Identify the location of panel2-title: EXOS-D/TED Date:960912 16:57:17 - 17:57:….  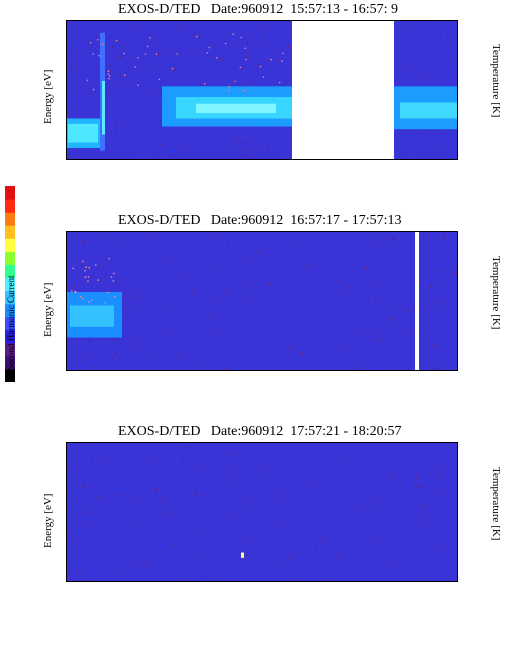
(260, 220).